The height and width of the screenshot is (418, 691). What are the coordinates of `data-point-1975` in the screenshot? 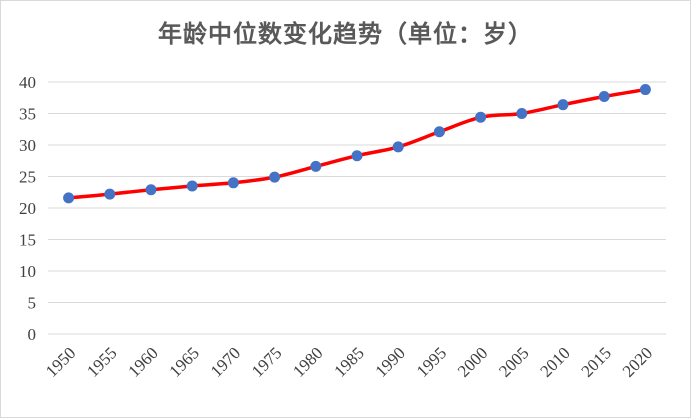 It's located at (275, 177).